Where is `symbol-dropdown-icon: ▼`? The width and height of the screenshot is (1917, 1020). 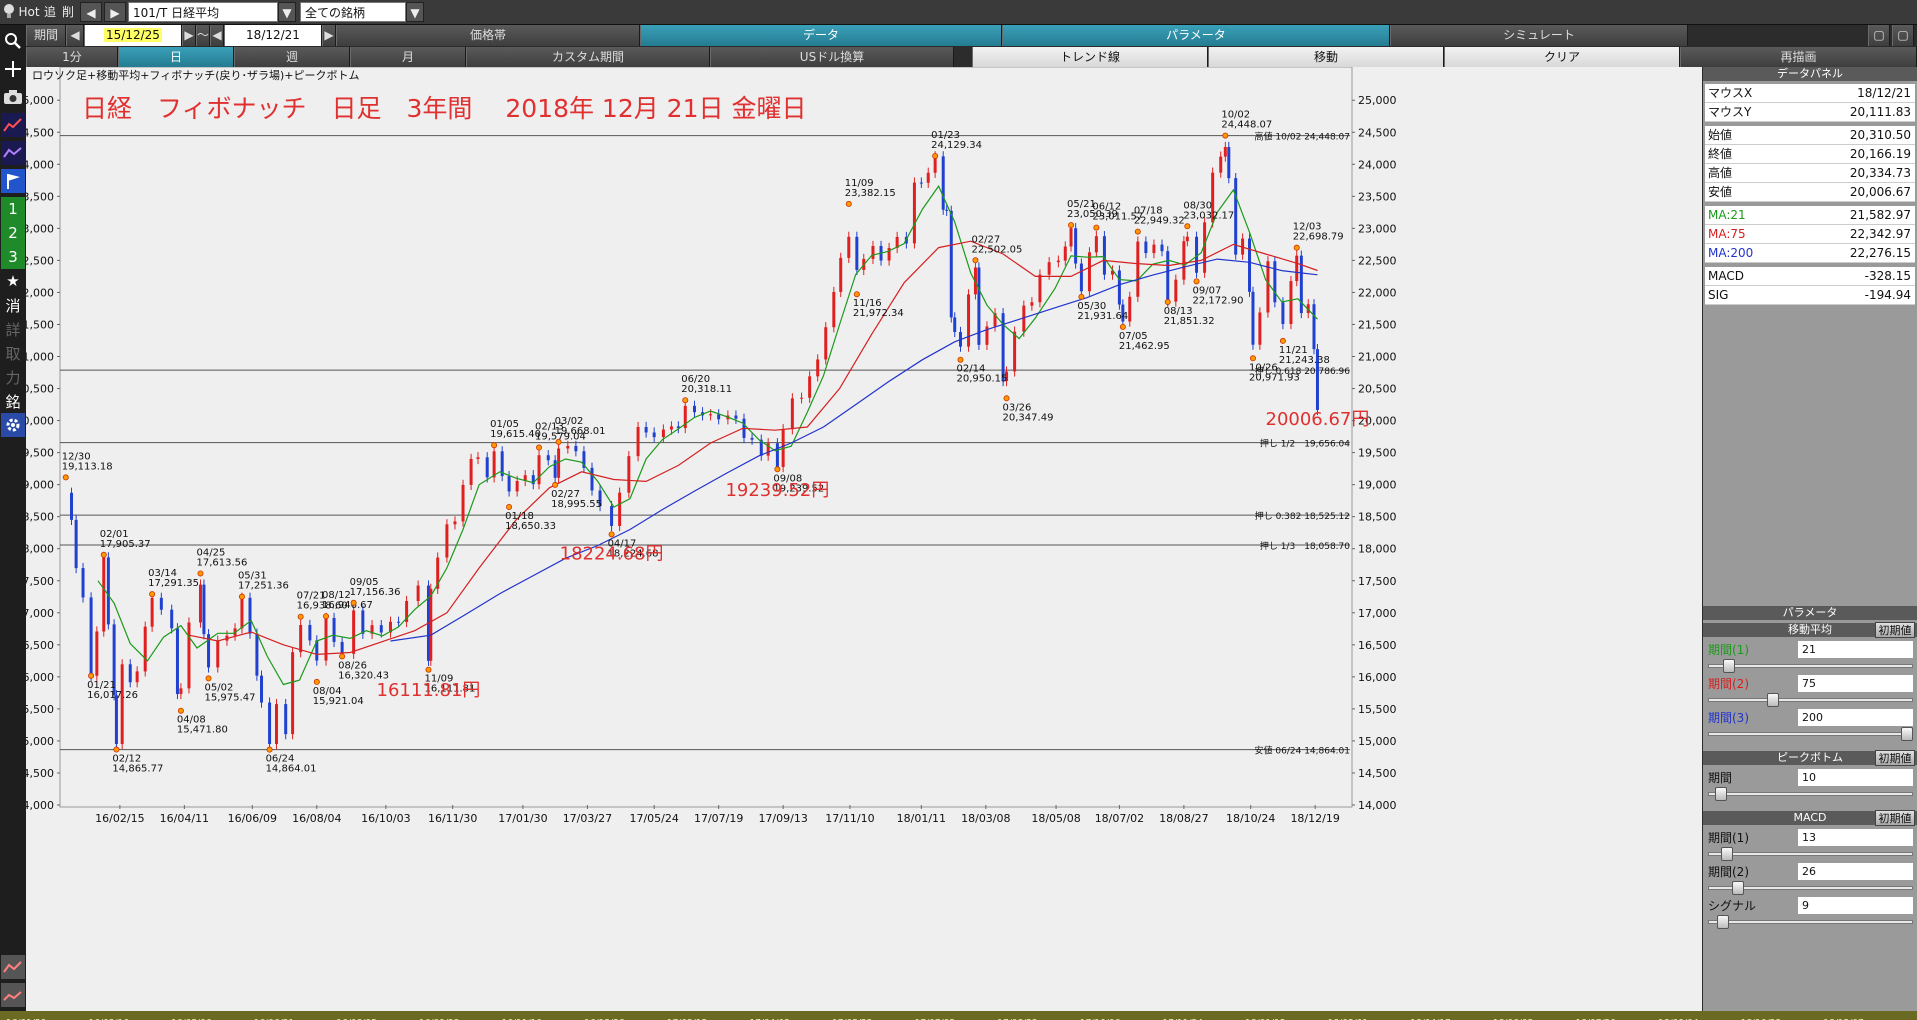 symbol-dropdown-icon: ▼ is located at coordinates (287, 12).